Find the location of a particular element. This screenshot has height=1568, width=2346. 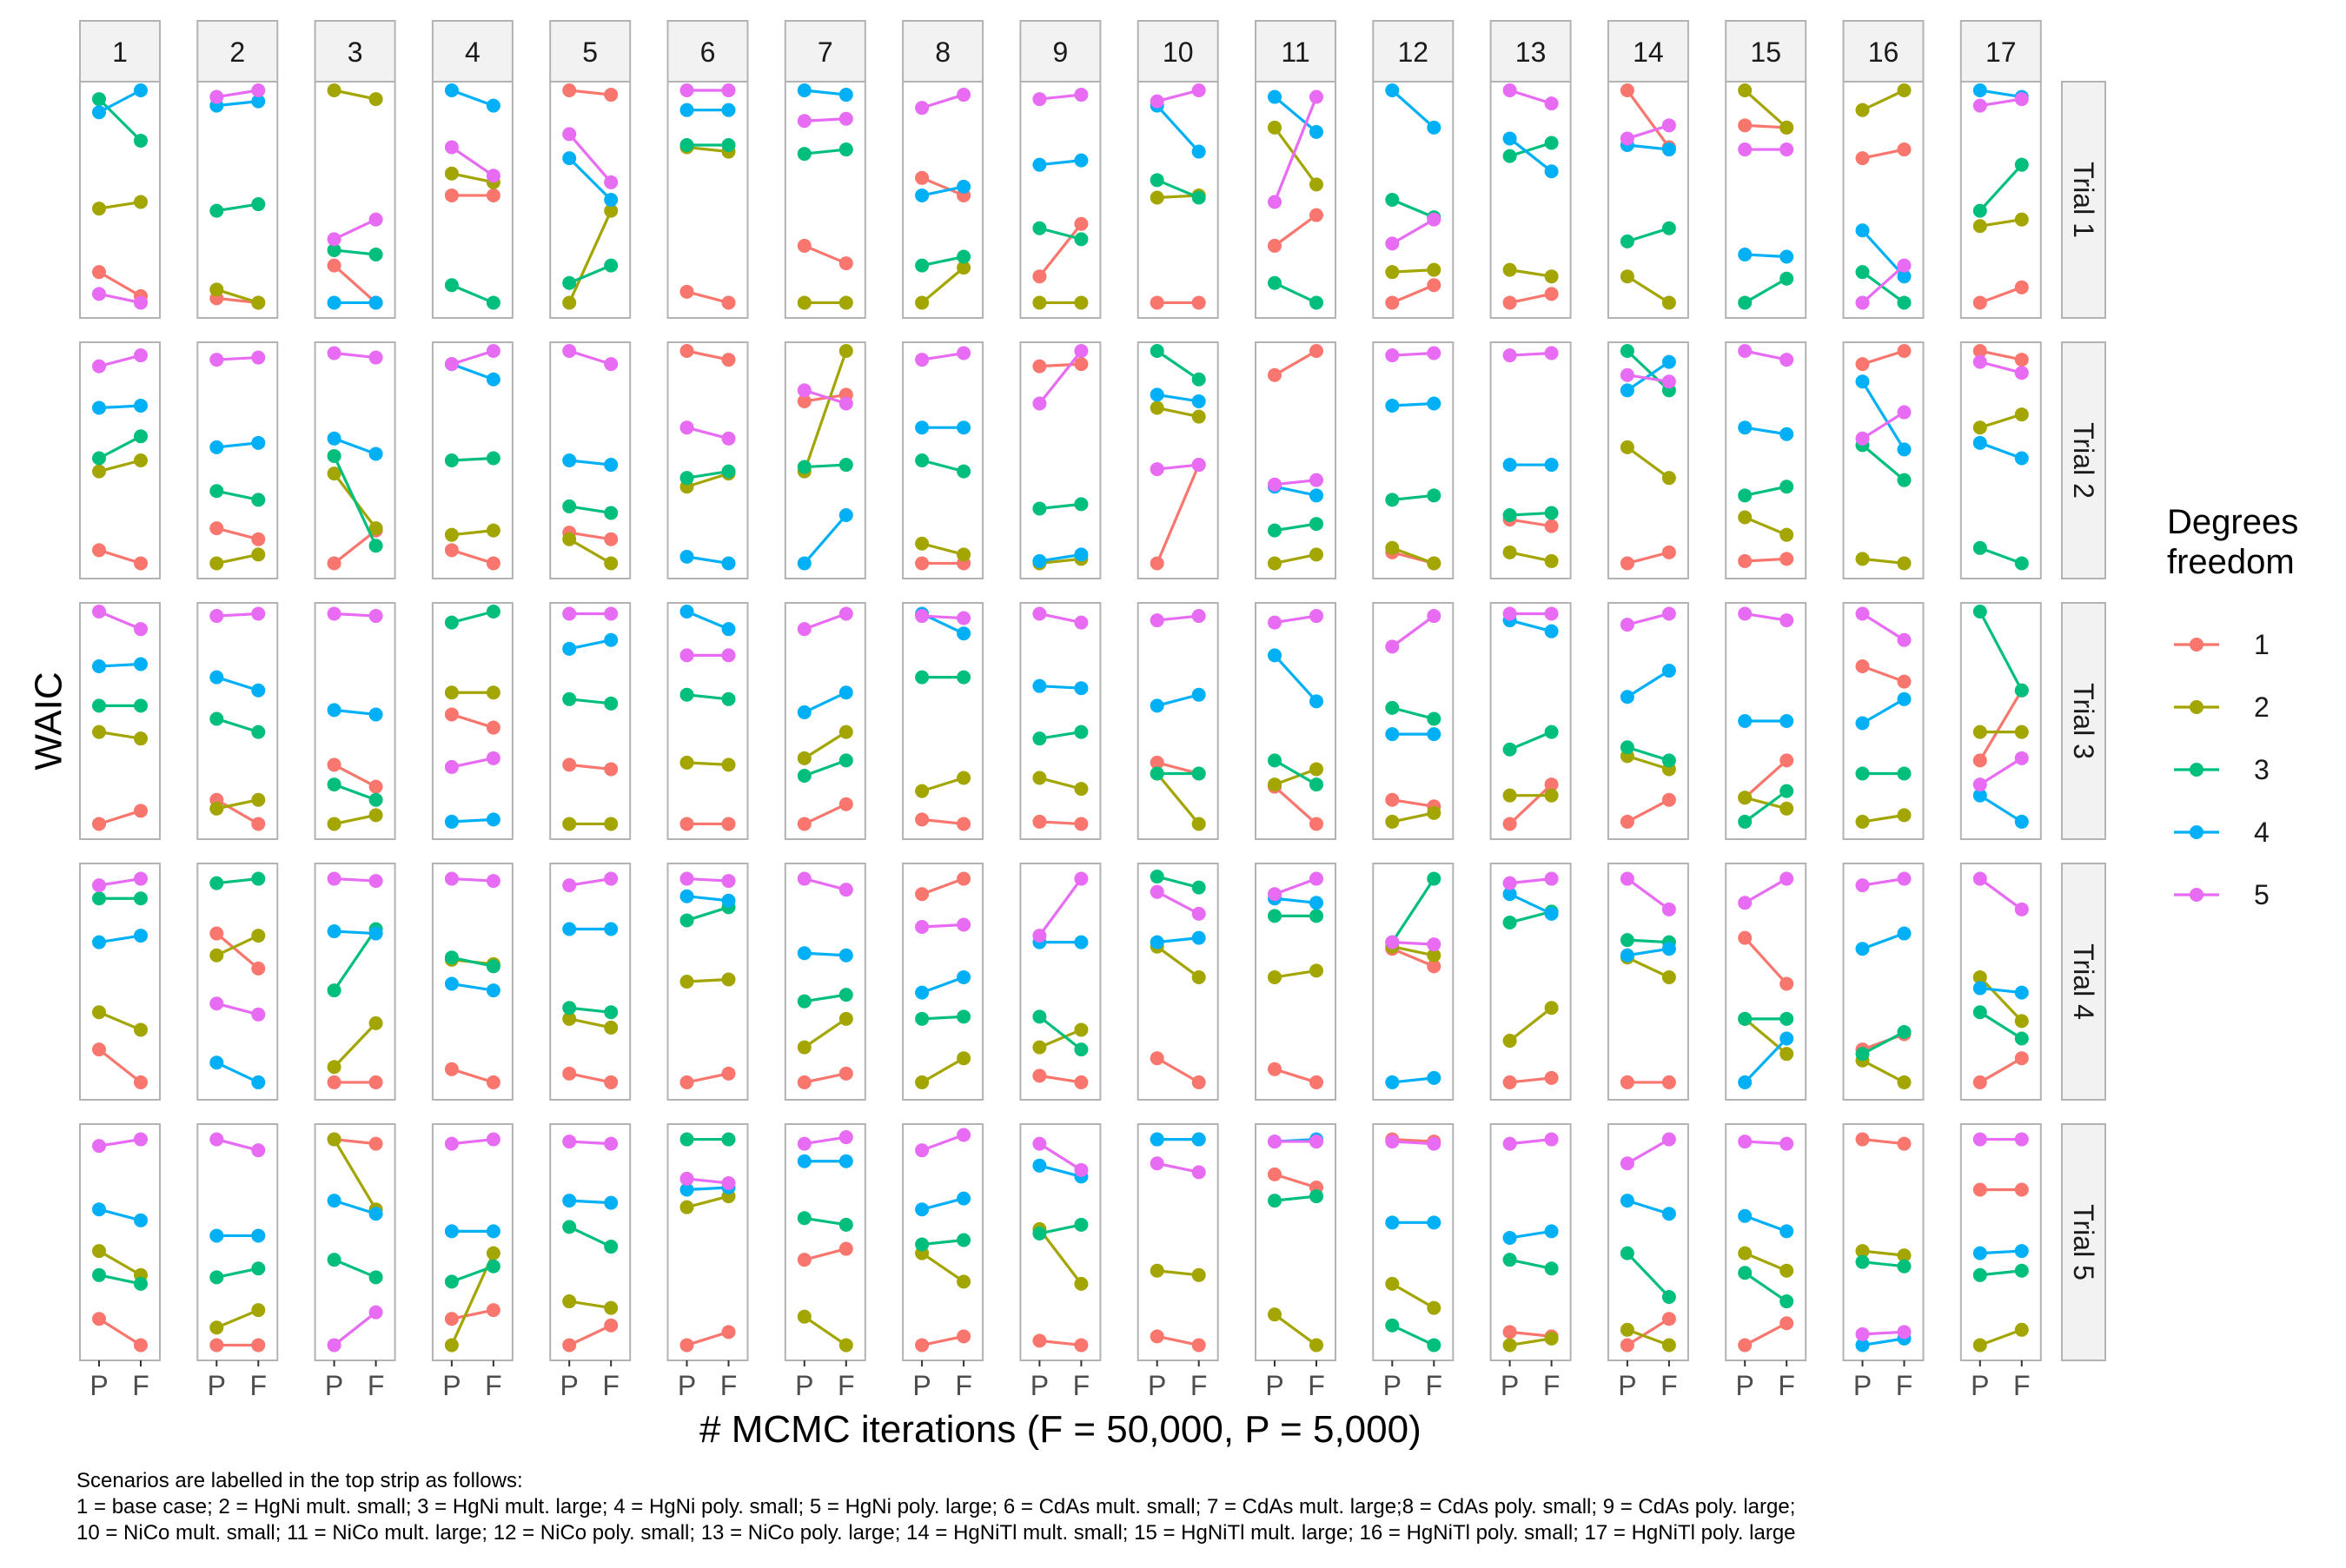

strip-top-box is located at coordinates (943, 51).